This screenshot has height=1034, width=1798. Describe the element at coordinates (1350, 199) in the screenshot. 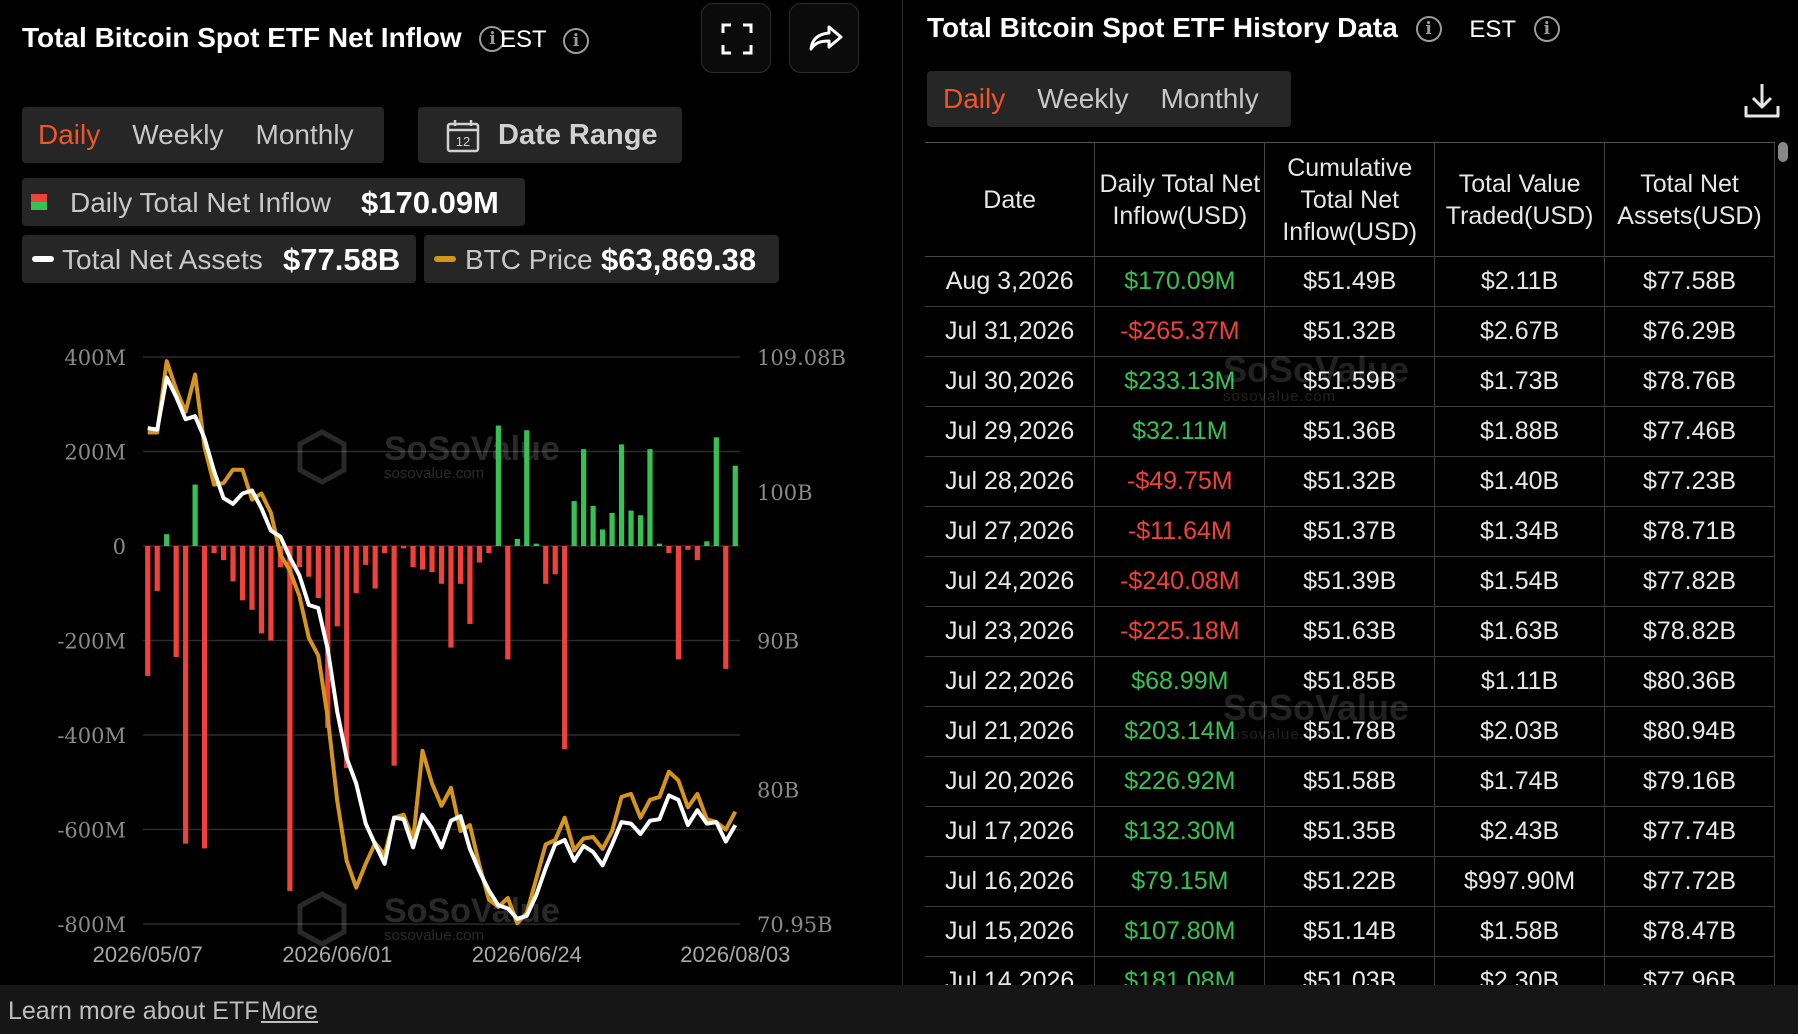

I see `column-header: Cumulative Total Net Inflow(USD)` at that location.